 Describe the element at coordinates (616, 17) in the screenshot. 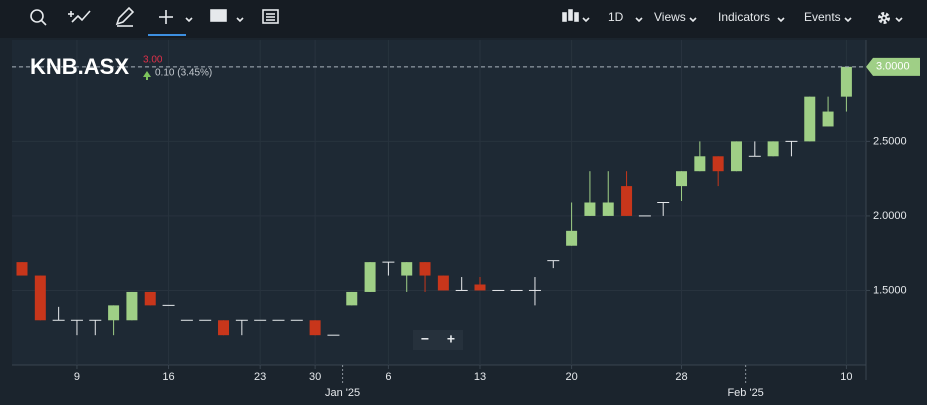

I see `interval-button: 1D` at that location.